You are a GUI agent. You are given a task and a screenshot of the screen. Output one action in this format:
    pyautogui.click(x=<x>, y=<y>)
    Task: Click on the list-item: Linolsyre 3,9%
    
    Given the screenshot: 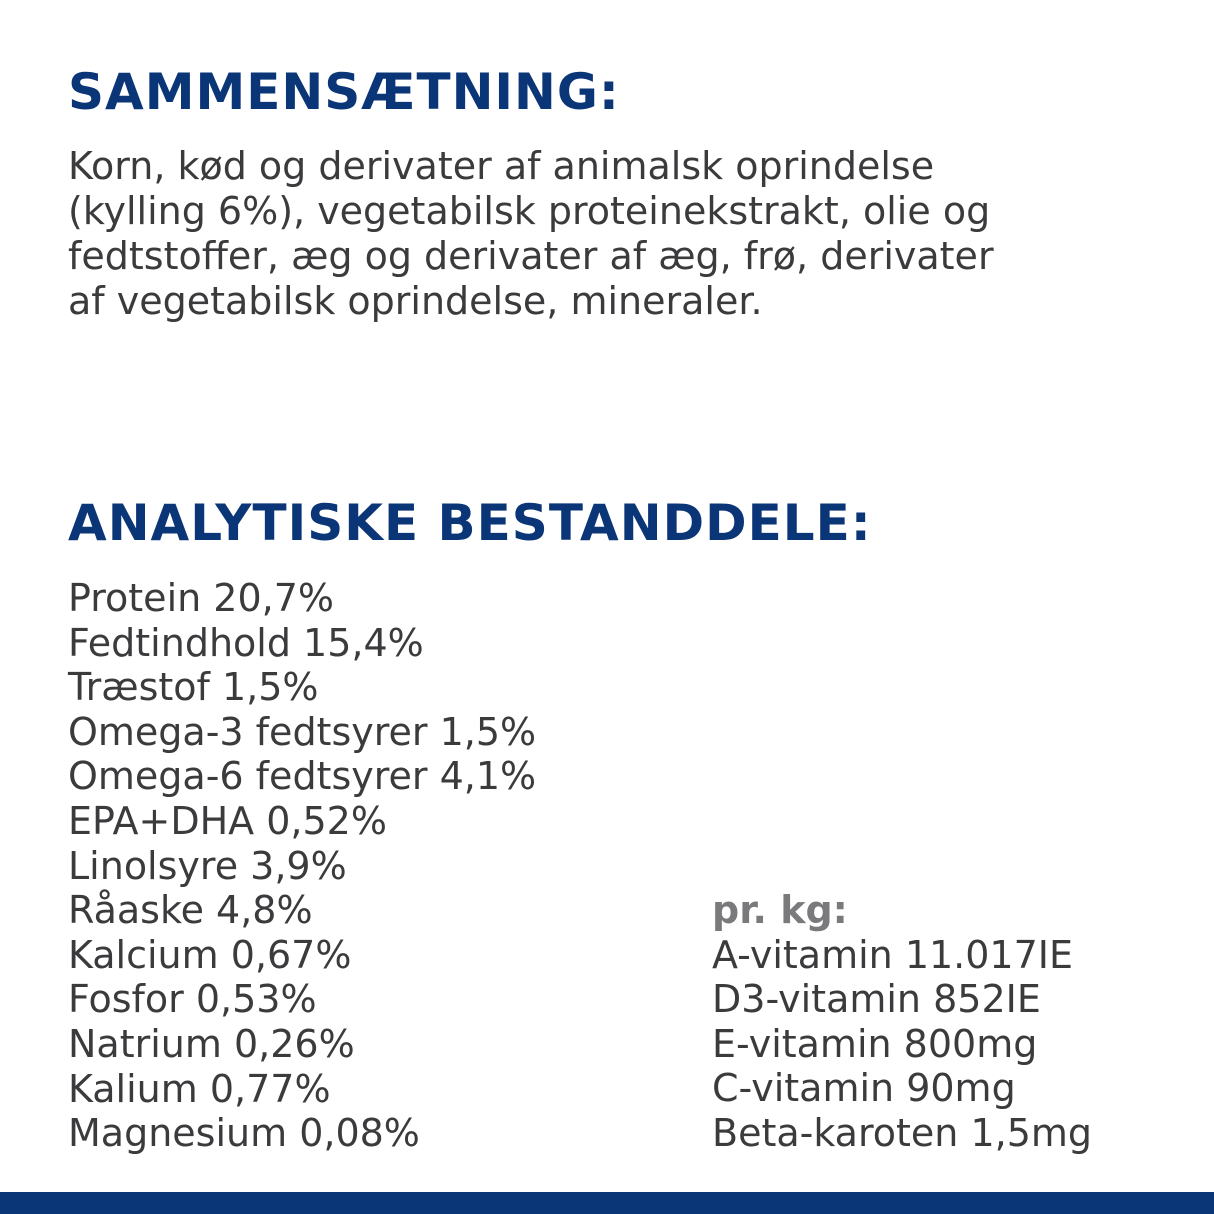 What is the action you would take?
    pyautogui.click(x=207, y=865)
    